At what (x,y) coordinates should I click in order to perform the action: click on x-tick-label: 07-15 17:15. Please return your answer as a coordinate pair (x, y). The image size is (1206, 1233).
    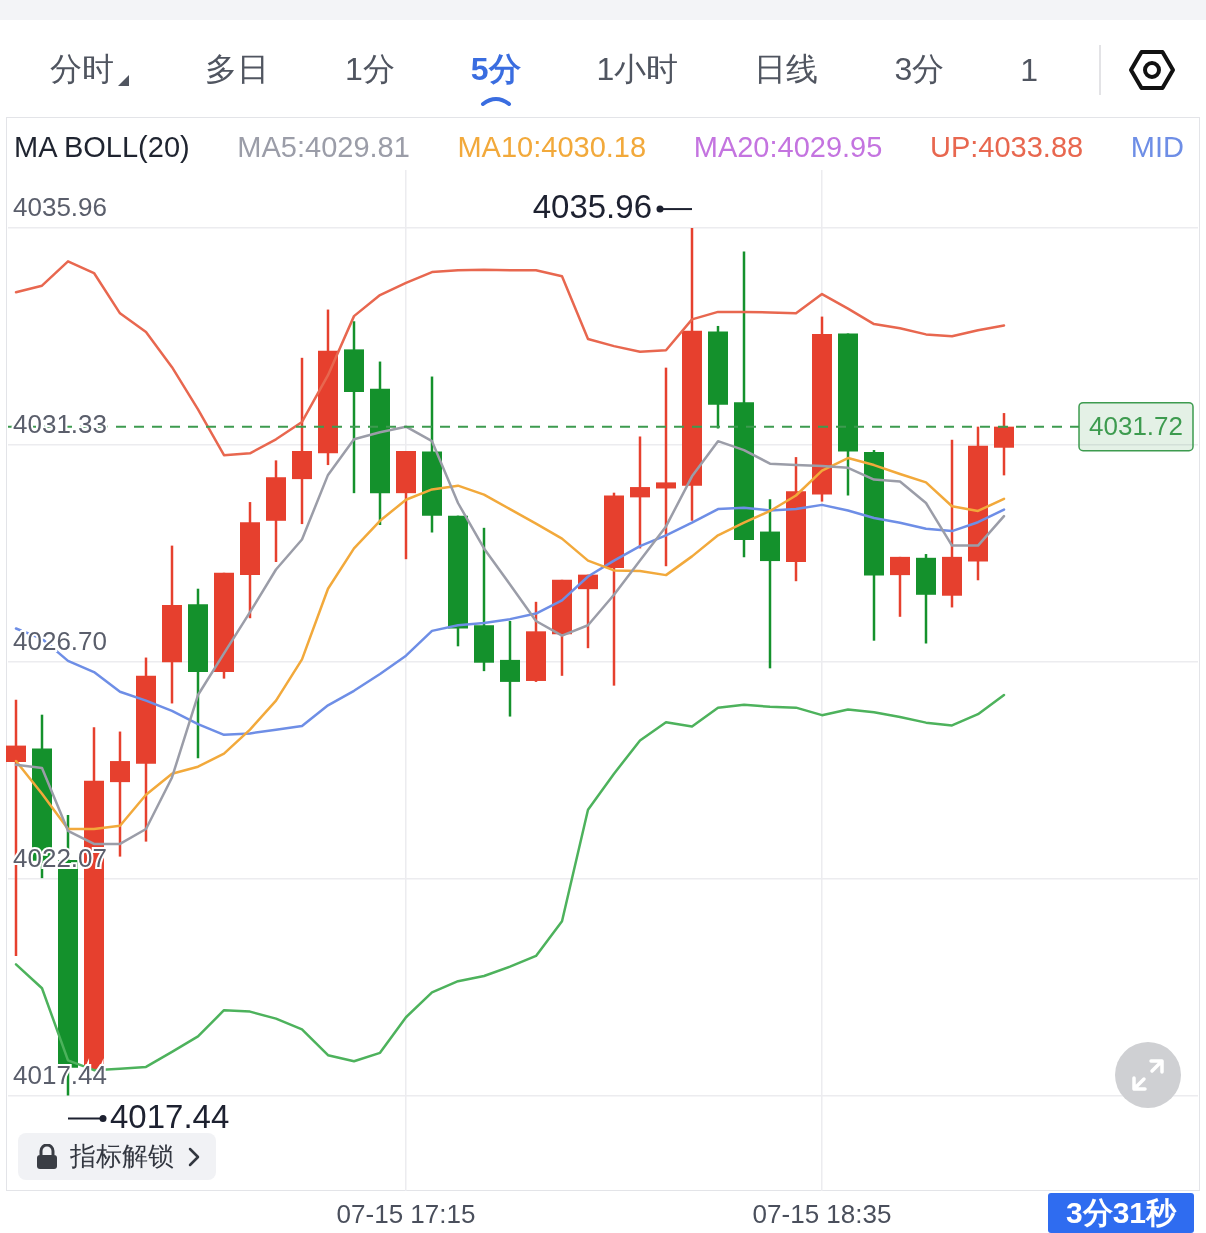
    Looking at the image, I should click on (406, 1213).